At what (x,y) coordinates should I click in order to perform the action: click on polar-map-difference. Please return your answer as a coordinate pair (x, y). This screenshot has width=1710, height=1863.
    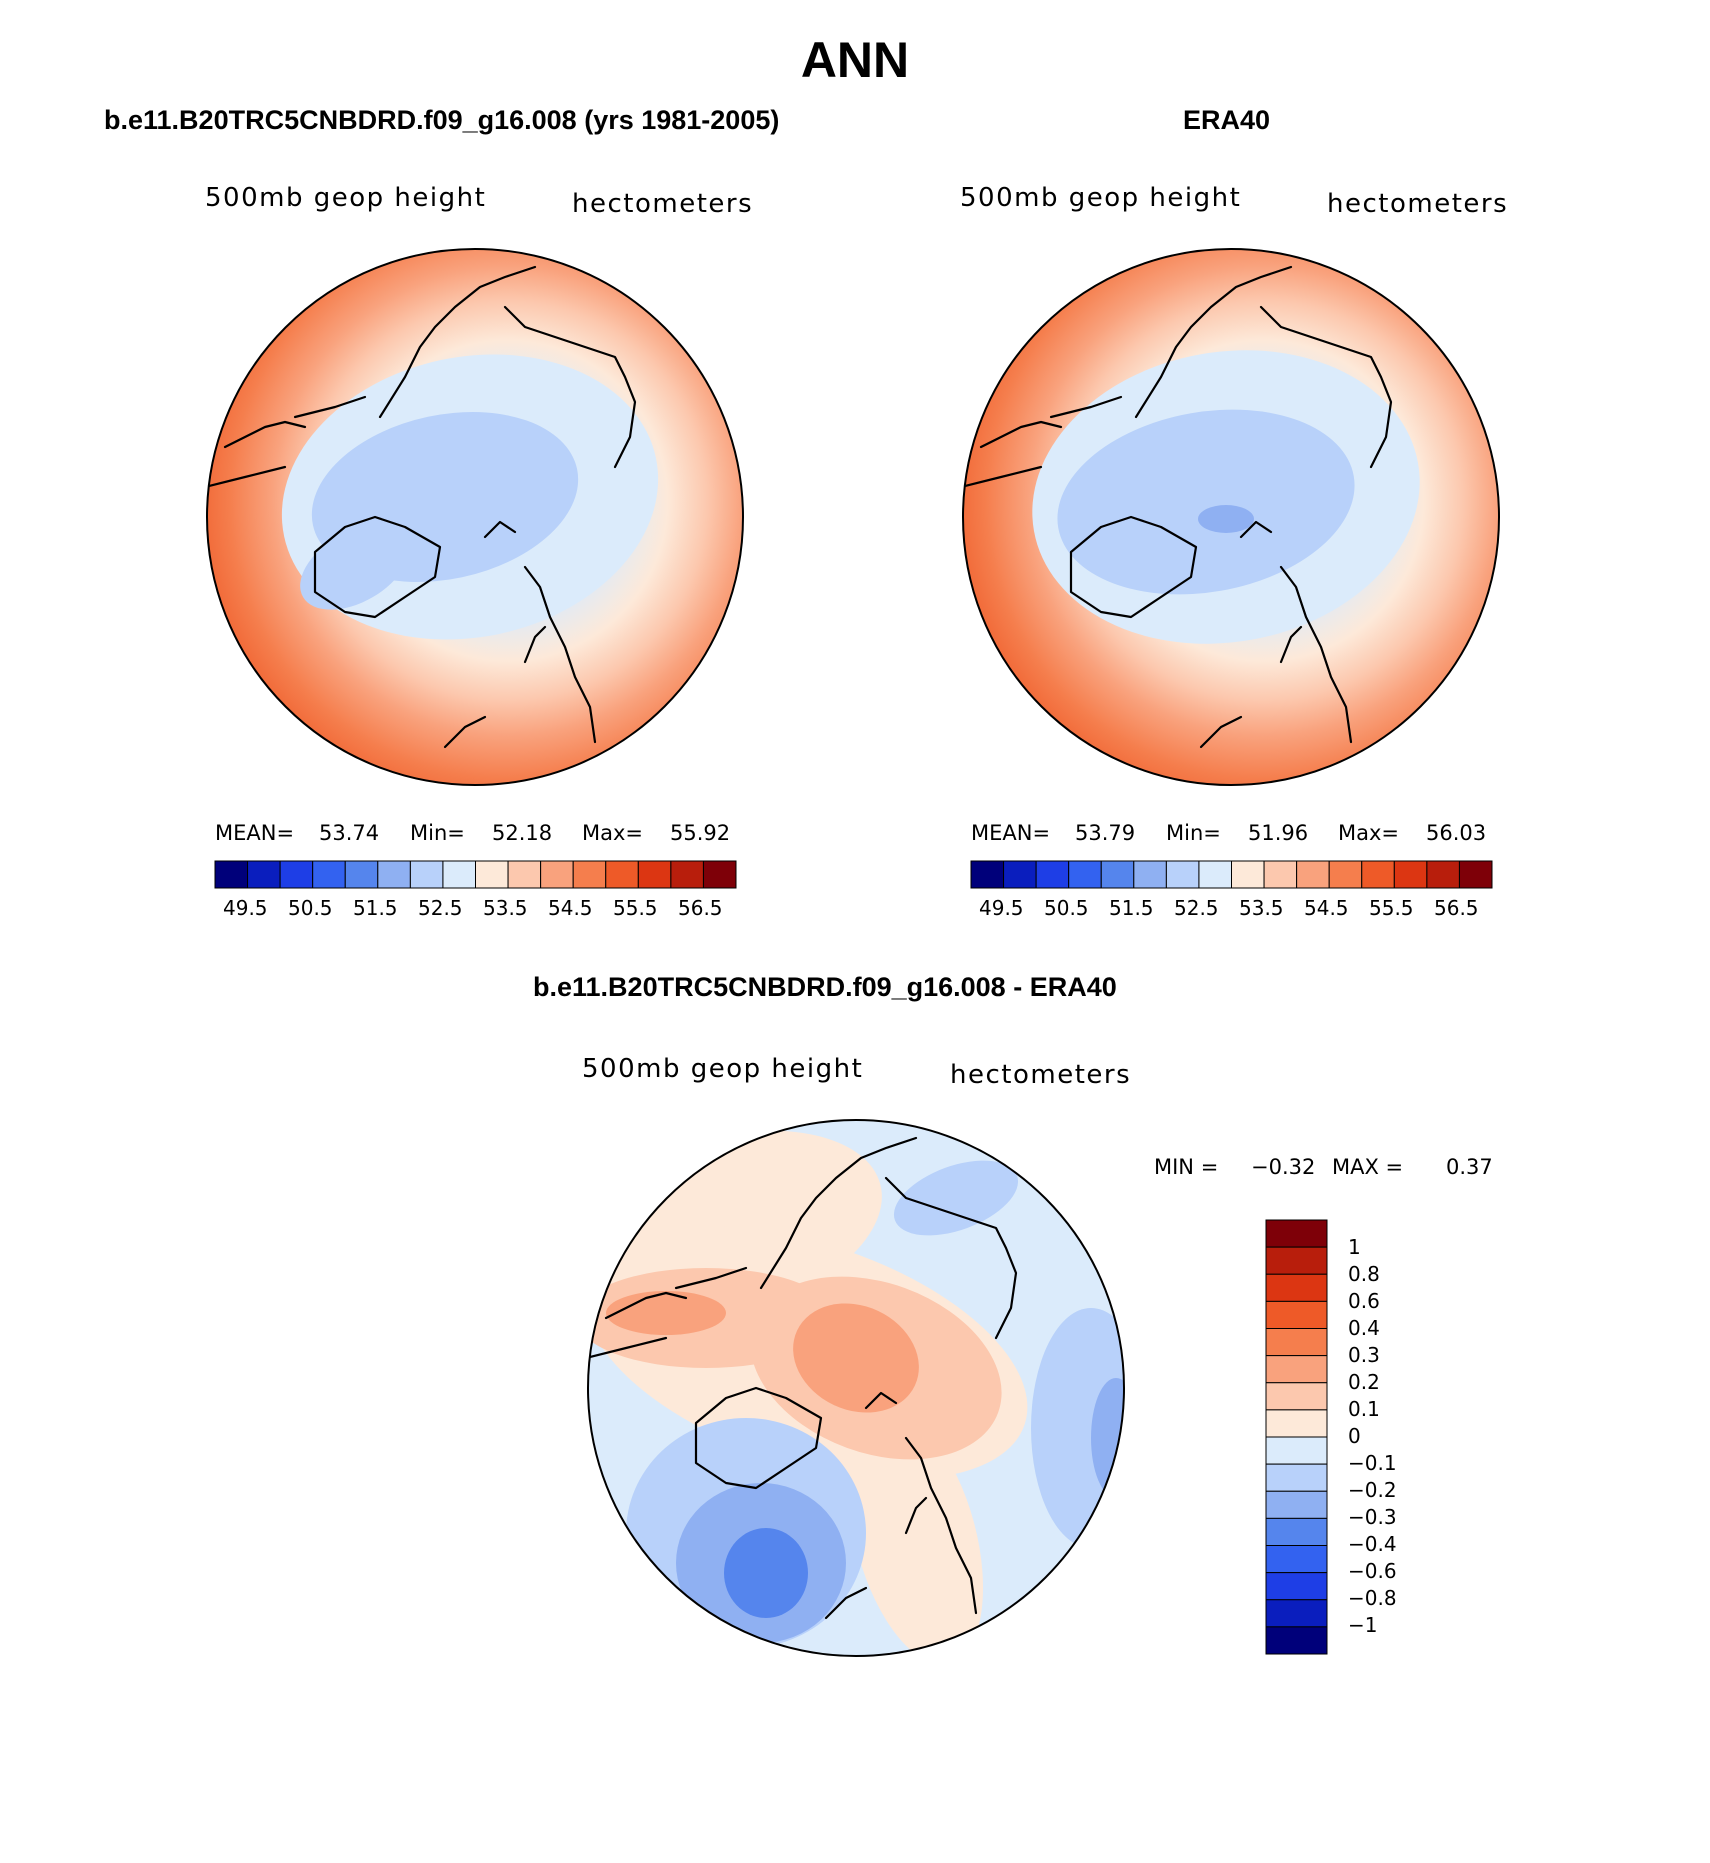
    Looking at the image, I should click on (856, 1388).